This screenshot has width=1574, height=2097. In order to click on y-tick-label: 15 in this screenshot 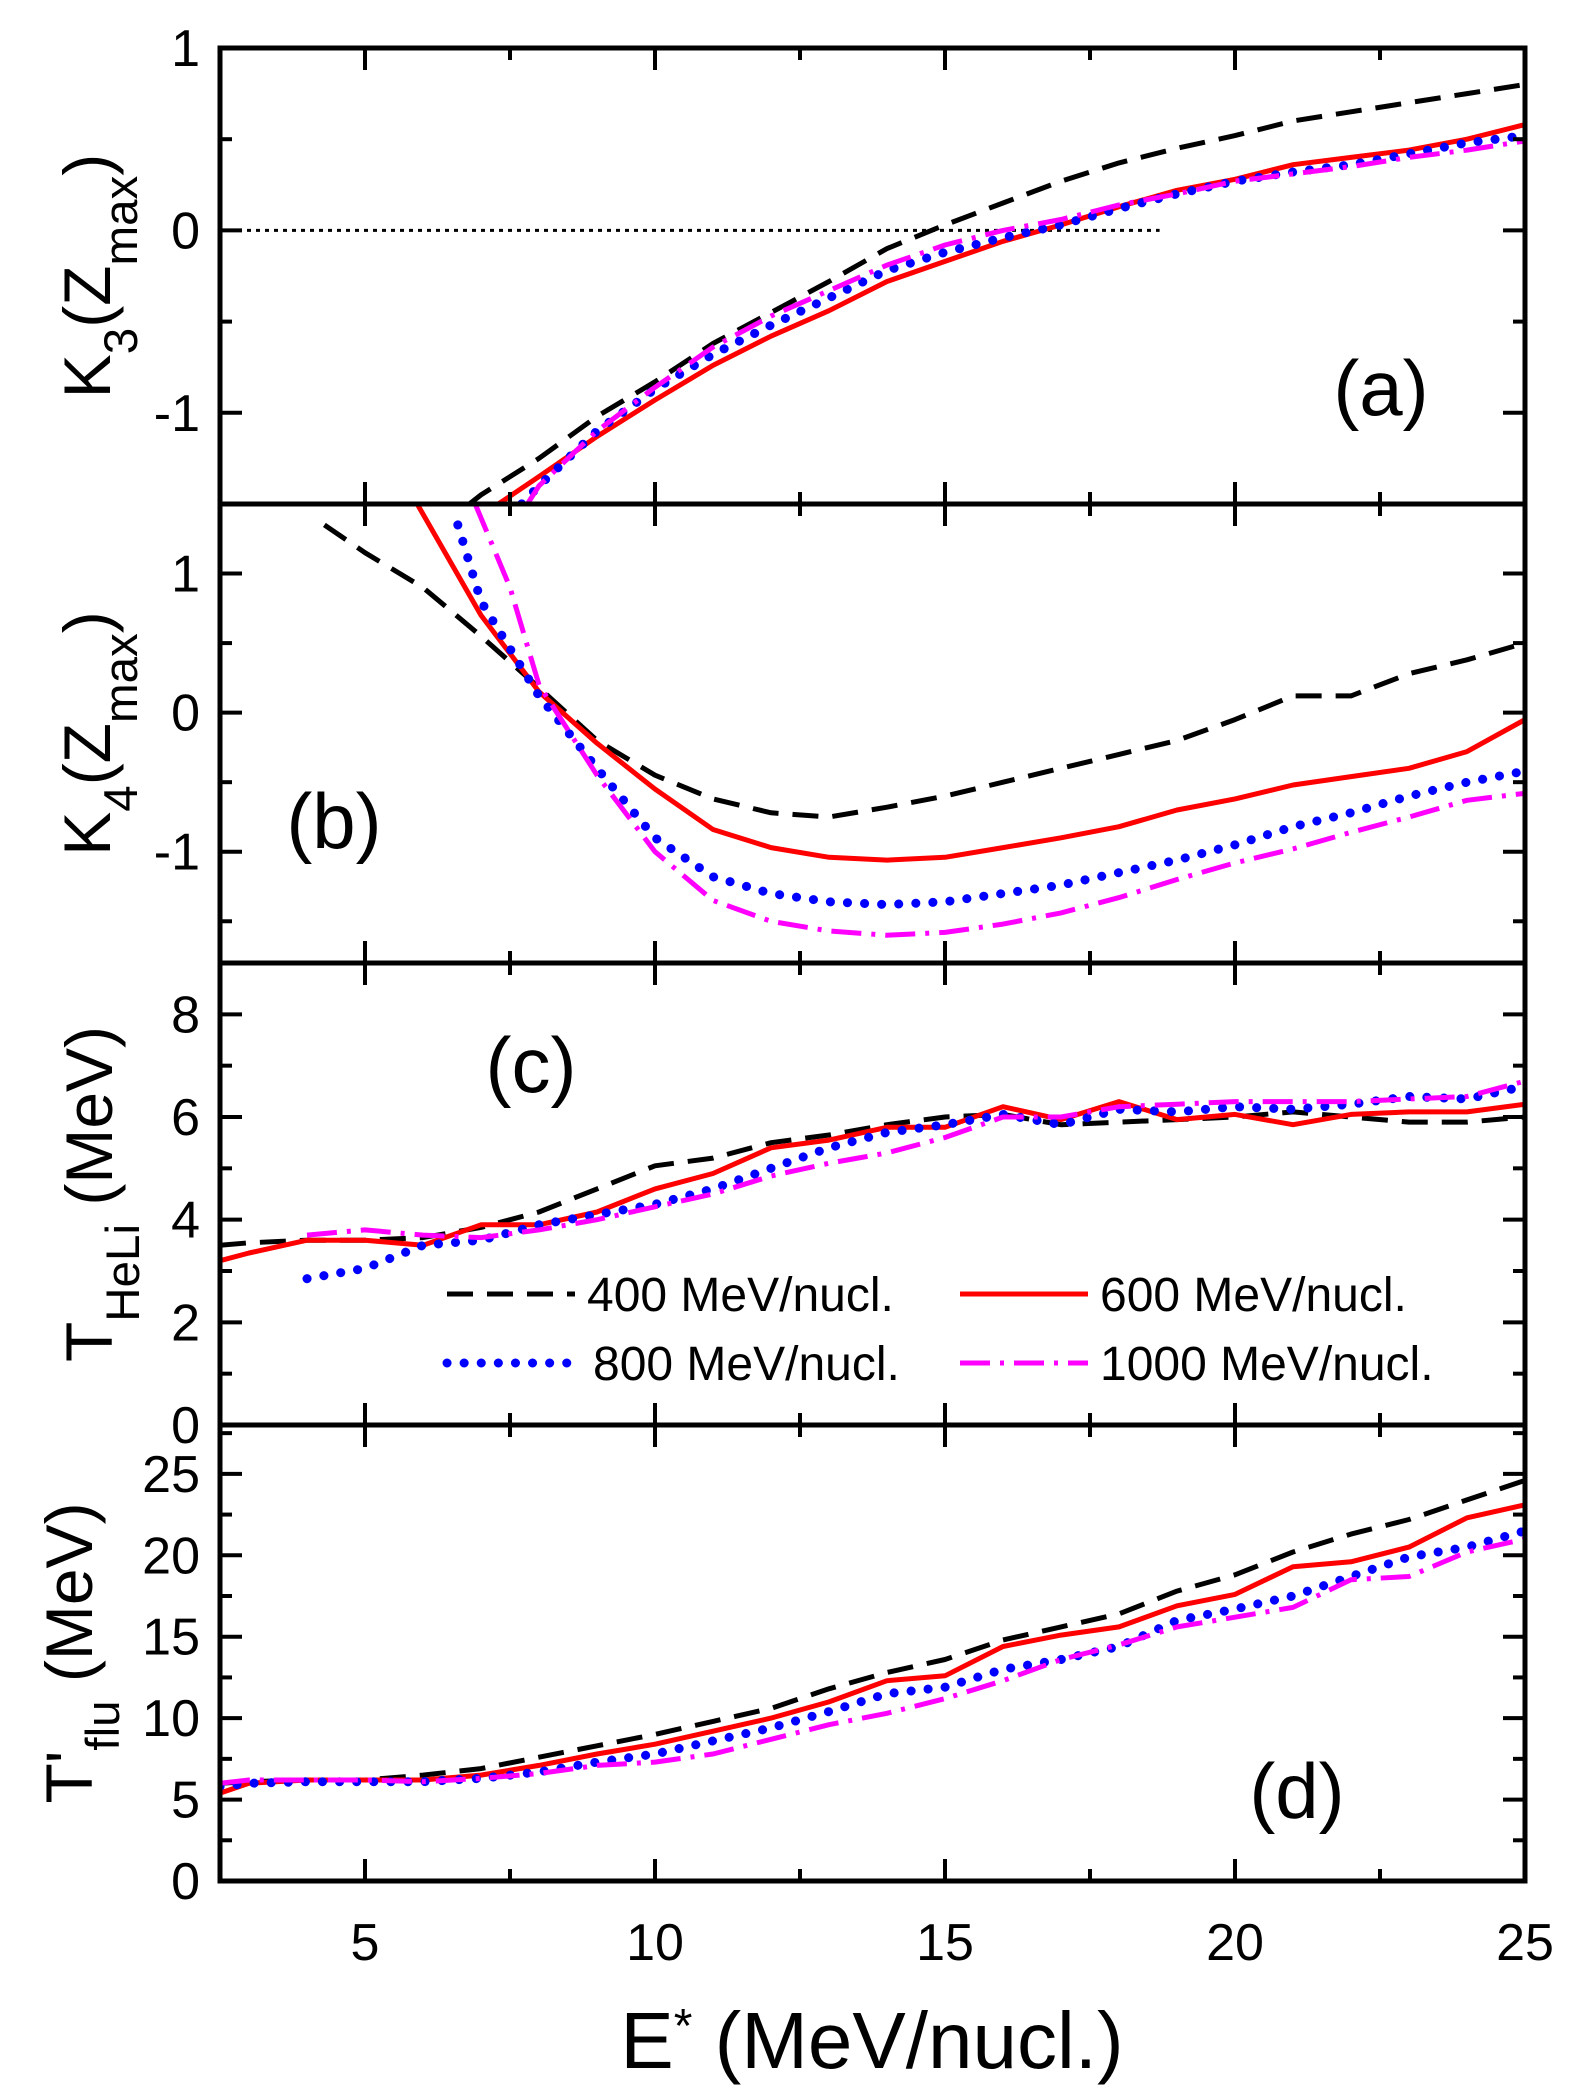, I will do `click(171, 1638)`.